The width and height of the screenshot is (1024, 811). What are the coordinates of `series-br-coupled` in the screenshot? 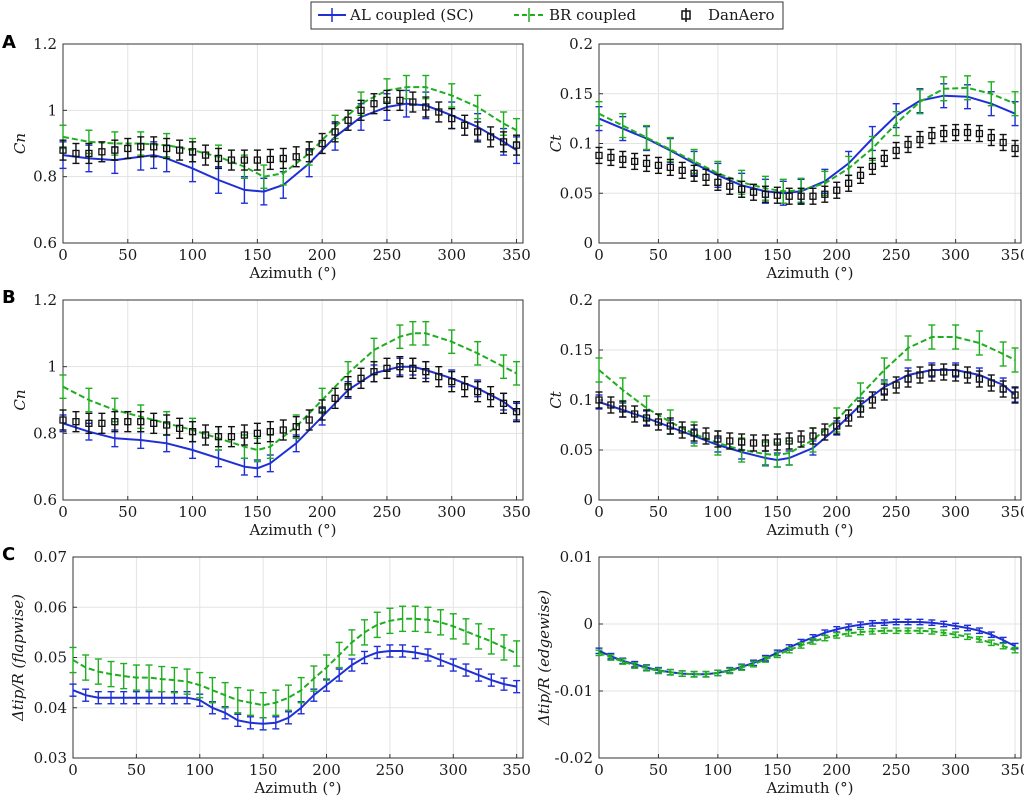 It's located at (295, 662).